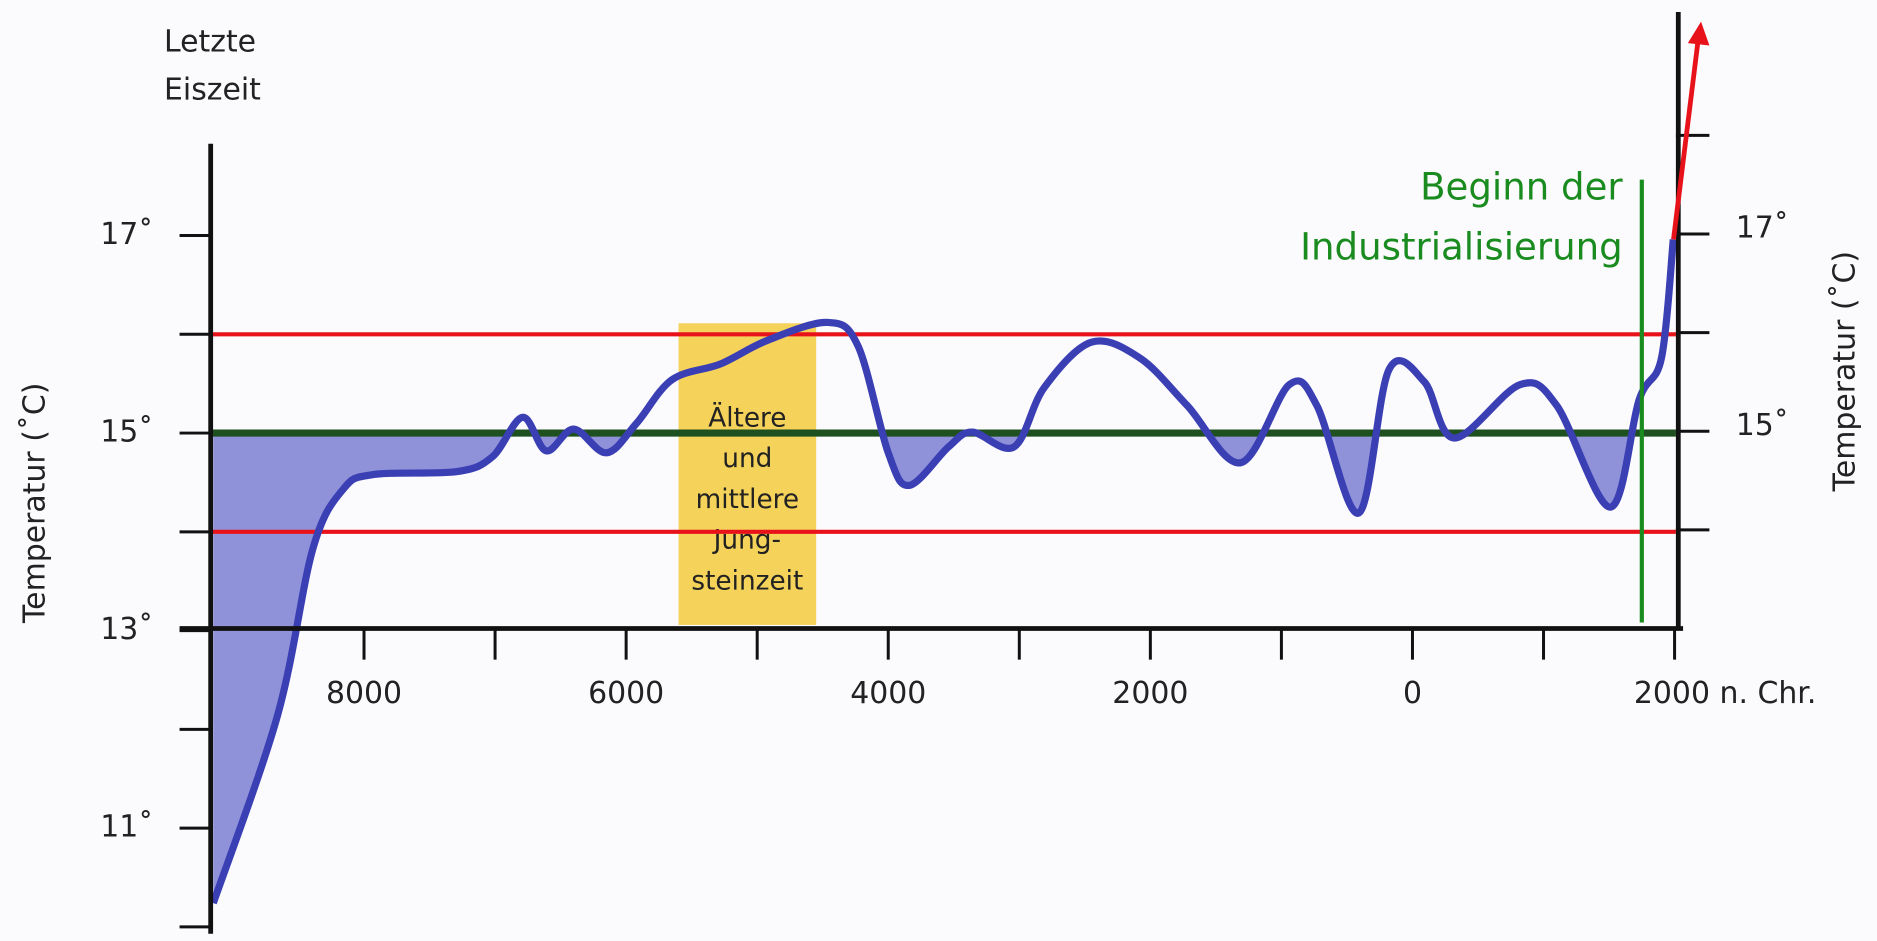 The width and height of the screenshot is (1877, 941). I want to click on y-axis-label: Temperatur (˚C), so click(34, 503).